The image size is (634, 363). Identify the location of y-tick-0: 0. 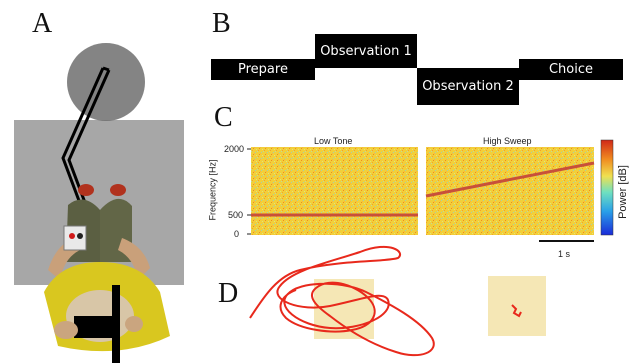
(237, 234).